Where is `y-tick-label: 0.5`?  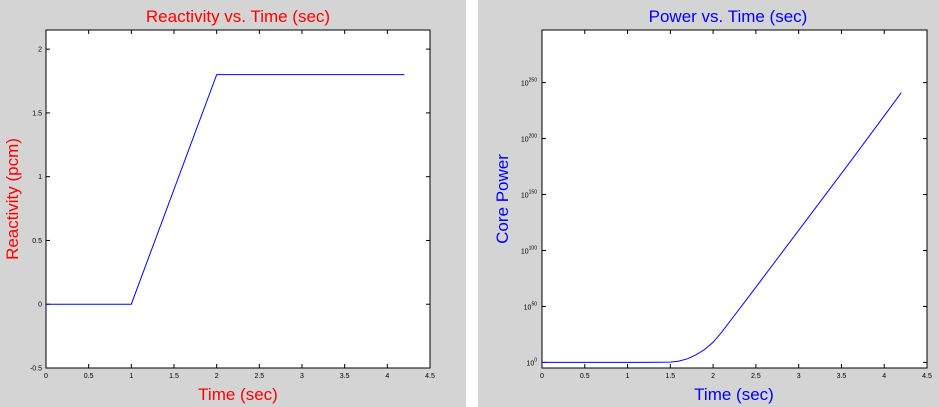 y-tick-label: 0.5 is located at coordinates (37, 241).